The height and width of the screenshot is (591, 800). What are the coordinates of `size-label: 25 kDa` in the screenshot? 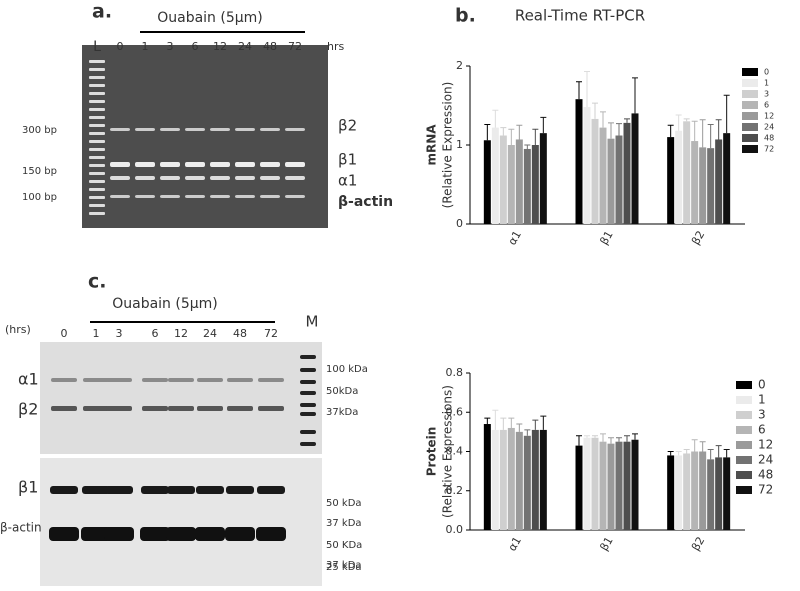 It's located at (344, 567).